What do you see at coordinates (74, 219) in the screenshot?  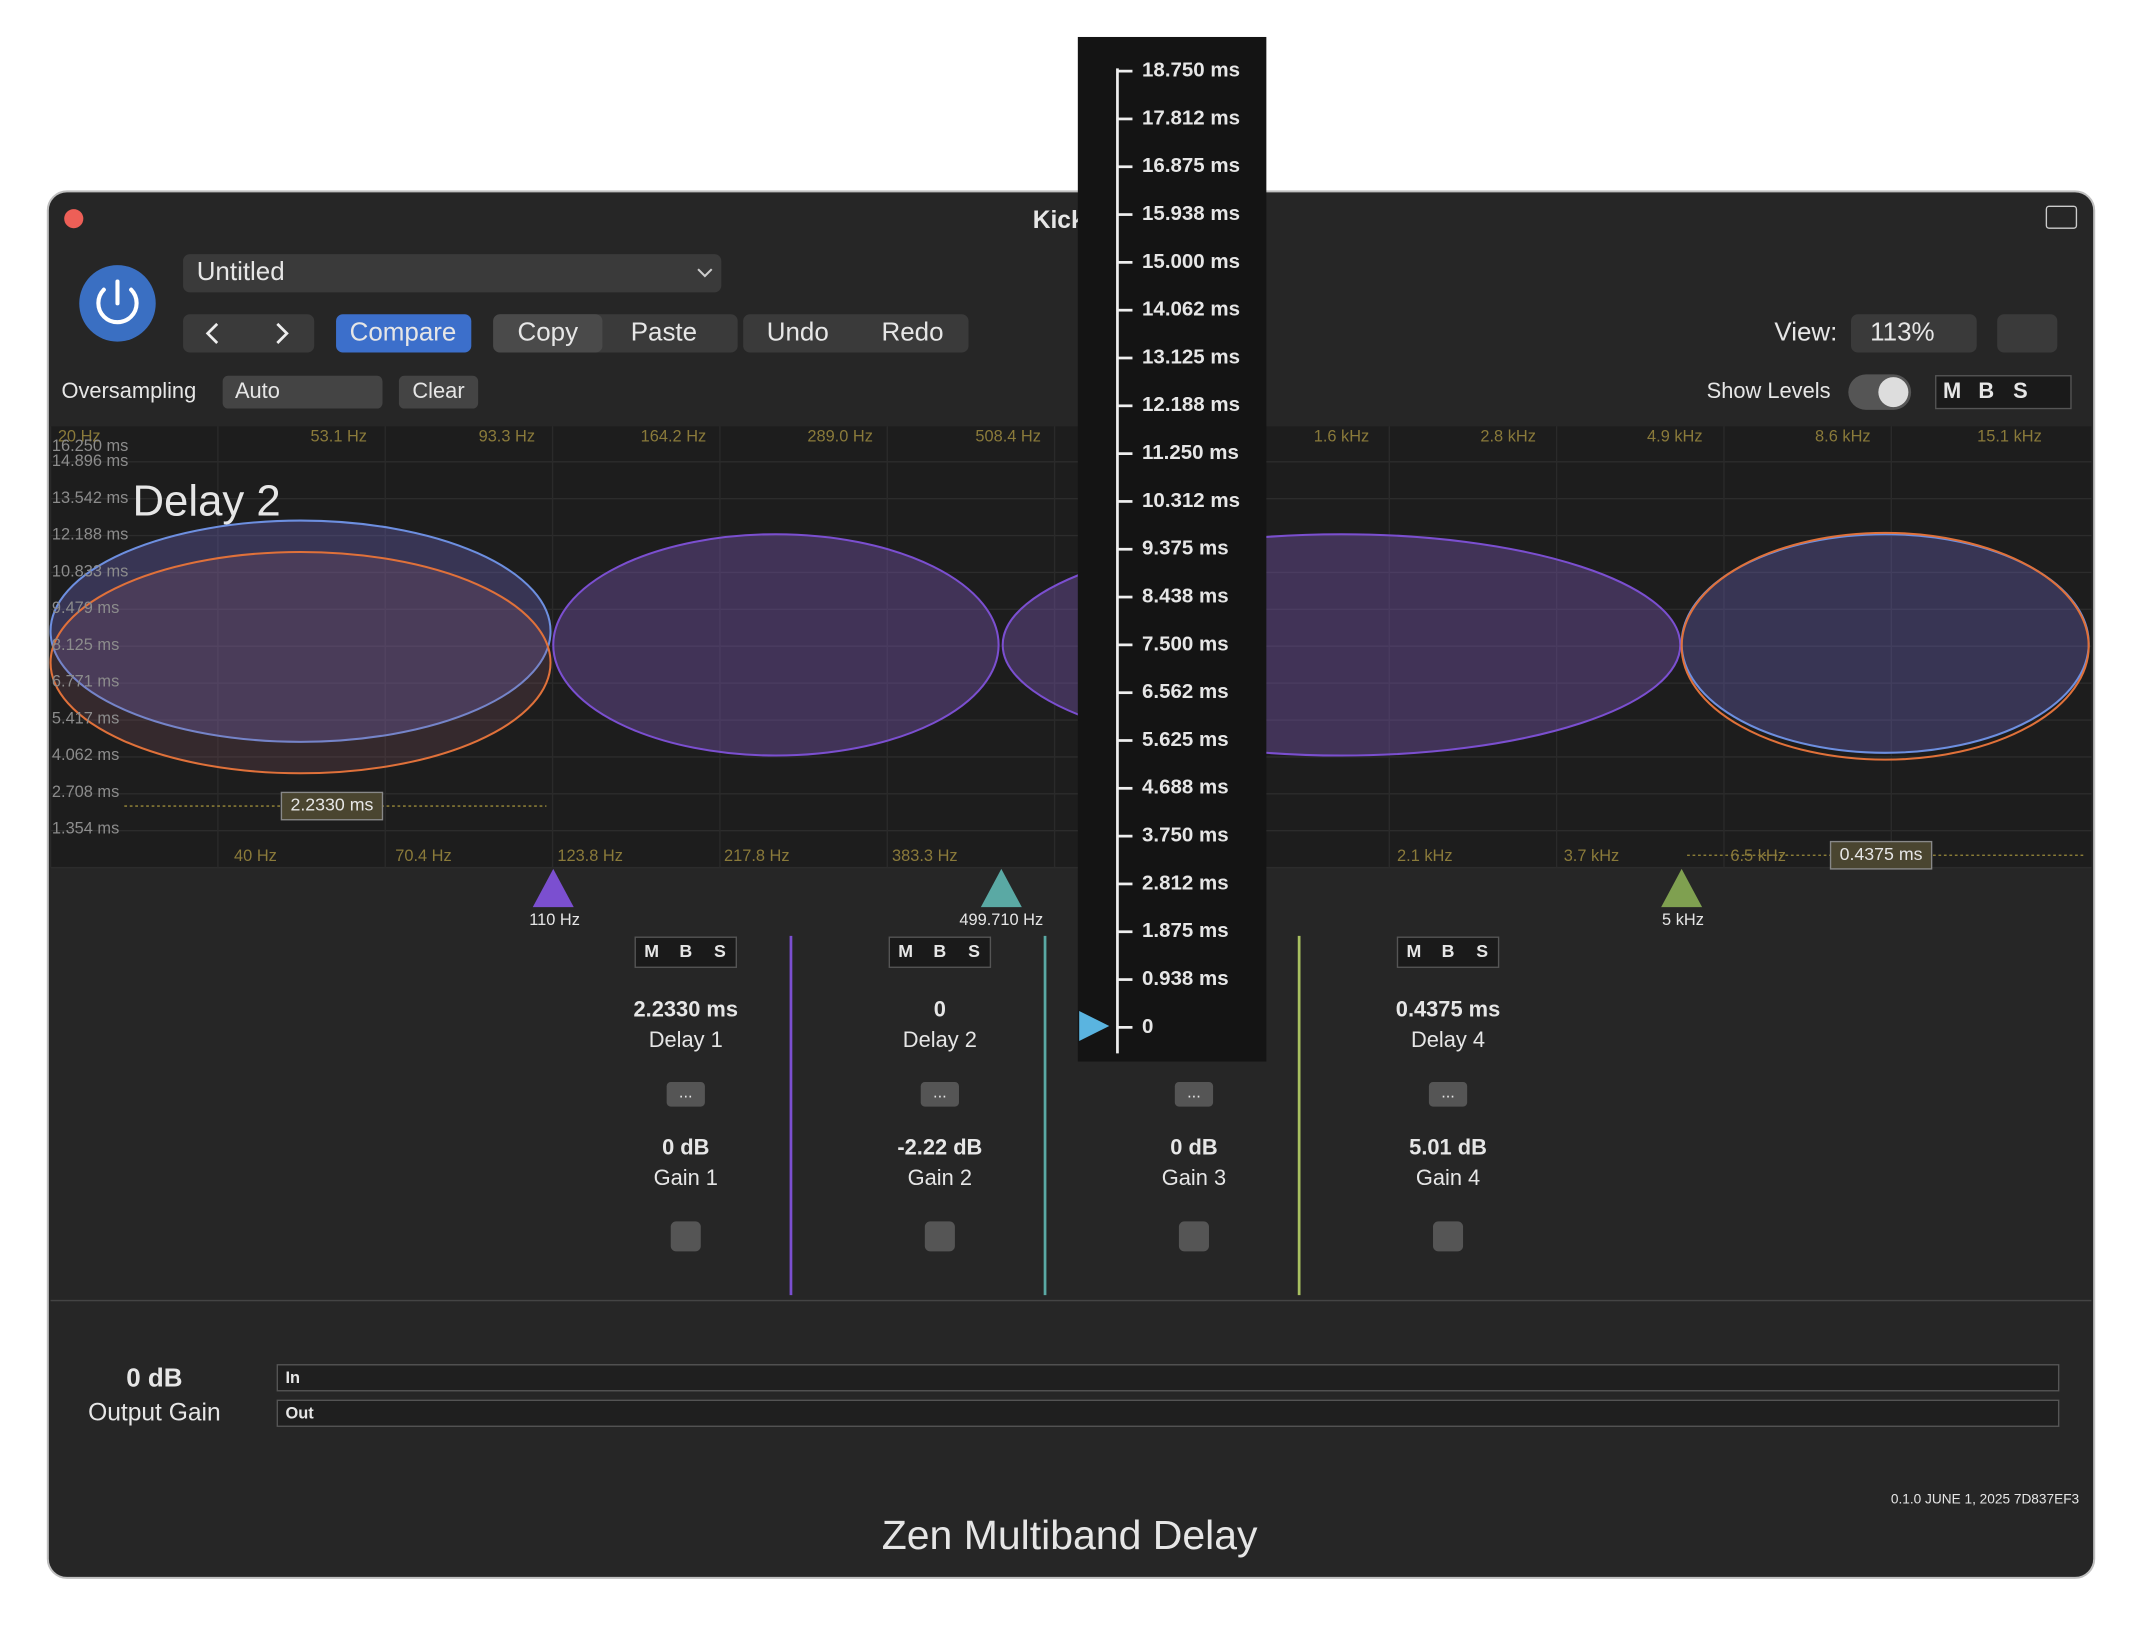 I see `close-button` at bounding box center [74, 219].